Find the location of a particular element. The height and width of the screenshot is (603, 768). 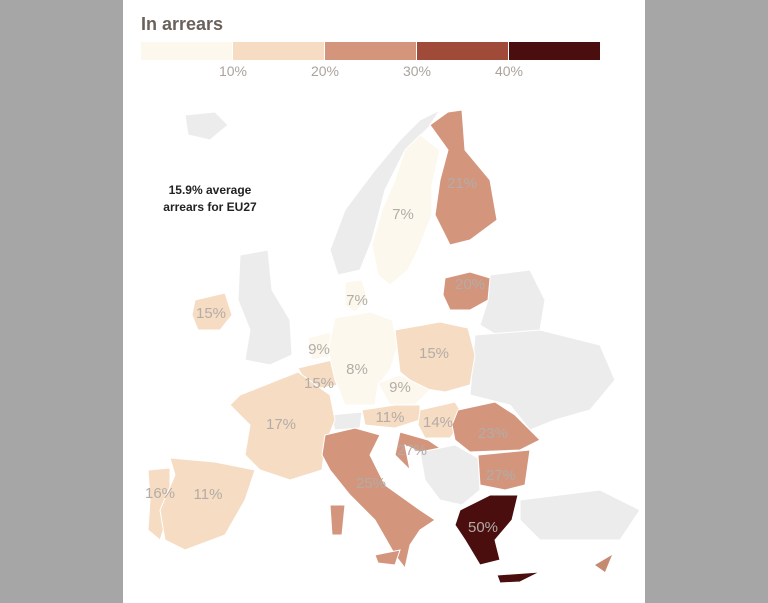

country-label: 17% is located at coordinates (281, 424).